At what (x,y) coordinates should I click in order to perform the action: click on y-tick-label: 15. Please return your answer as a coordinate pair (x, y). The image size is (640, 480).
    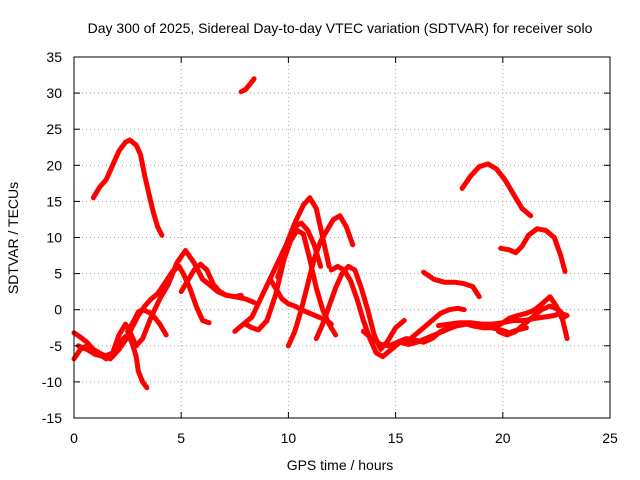
    Looking at the image, I should click on (54, 201).